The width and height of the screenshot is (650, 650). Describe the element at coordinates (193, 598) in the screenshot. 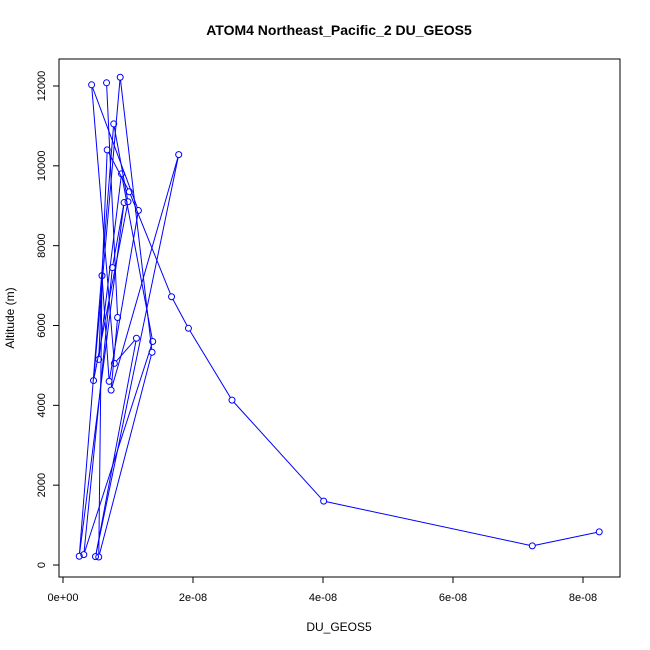

I see `x-tick-label: 2e-08` at that location.